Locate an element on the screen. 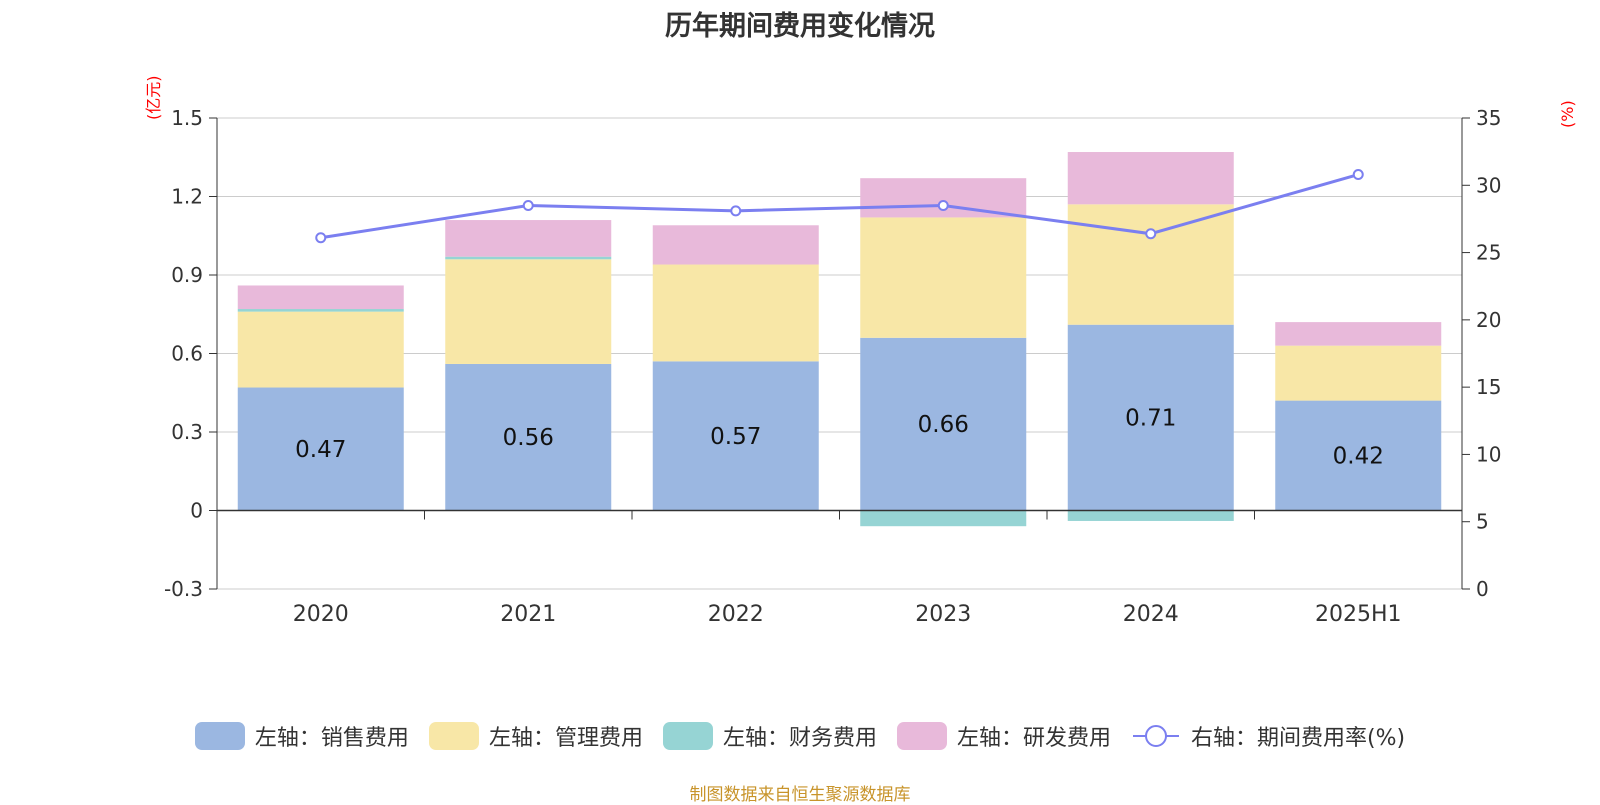 Image resolution: width=1600 pixels, height=805 pixels. x-tick-label-2021: 2021 is located at coordinates (528, 614).